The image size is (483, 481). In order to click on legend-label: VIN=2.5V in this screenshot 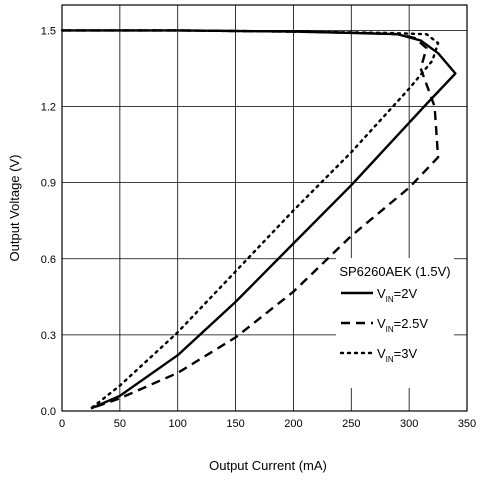, I will do `click(402, 325)`.